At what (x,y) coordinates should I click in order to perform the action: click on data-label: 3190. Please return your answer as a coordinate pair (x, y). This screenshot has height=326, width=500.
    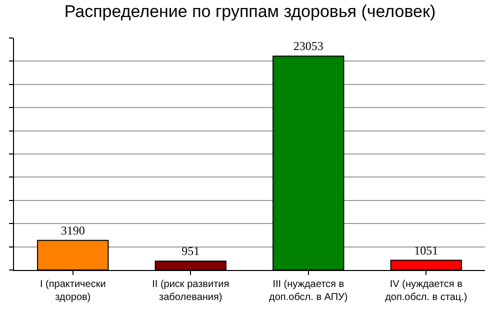
    Looking at the image, I should click on (72, 230).